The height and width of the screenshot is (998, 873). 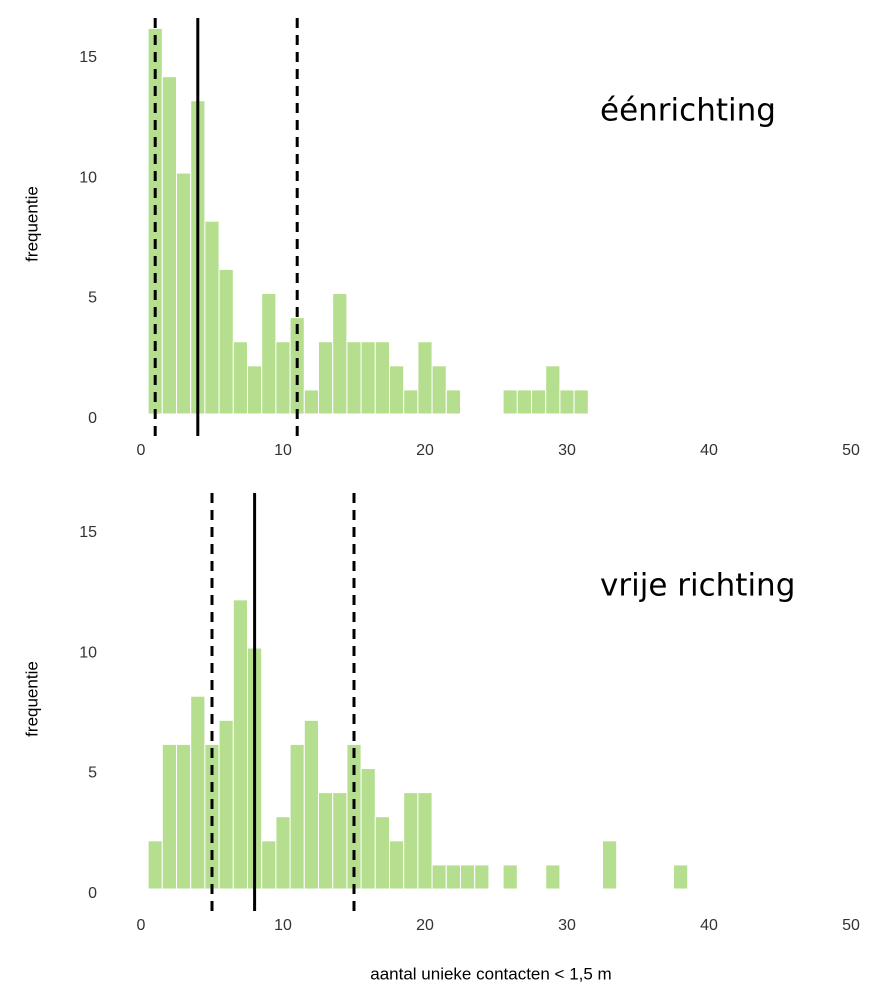 I want to click on annotation: éénrichting, so click(x=688, y=111).